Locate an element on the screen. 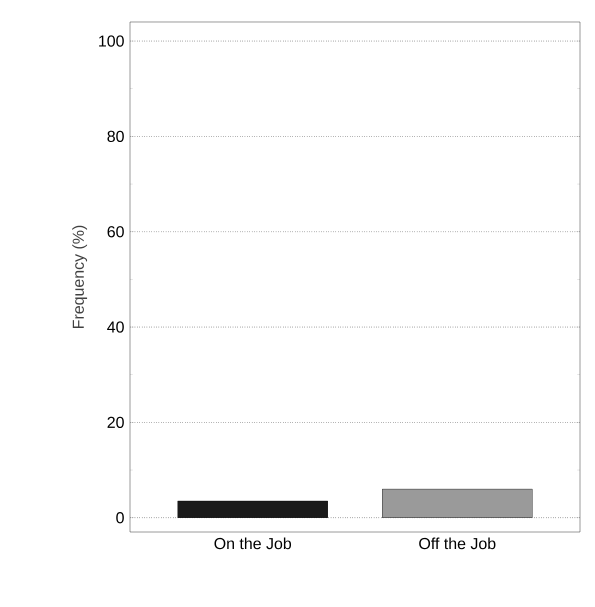 The height and width of the screenshot is (607, 595). x-tick-label: On the Job is located at coordinates (253, 544).